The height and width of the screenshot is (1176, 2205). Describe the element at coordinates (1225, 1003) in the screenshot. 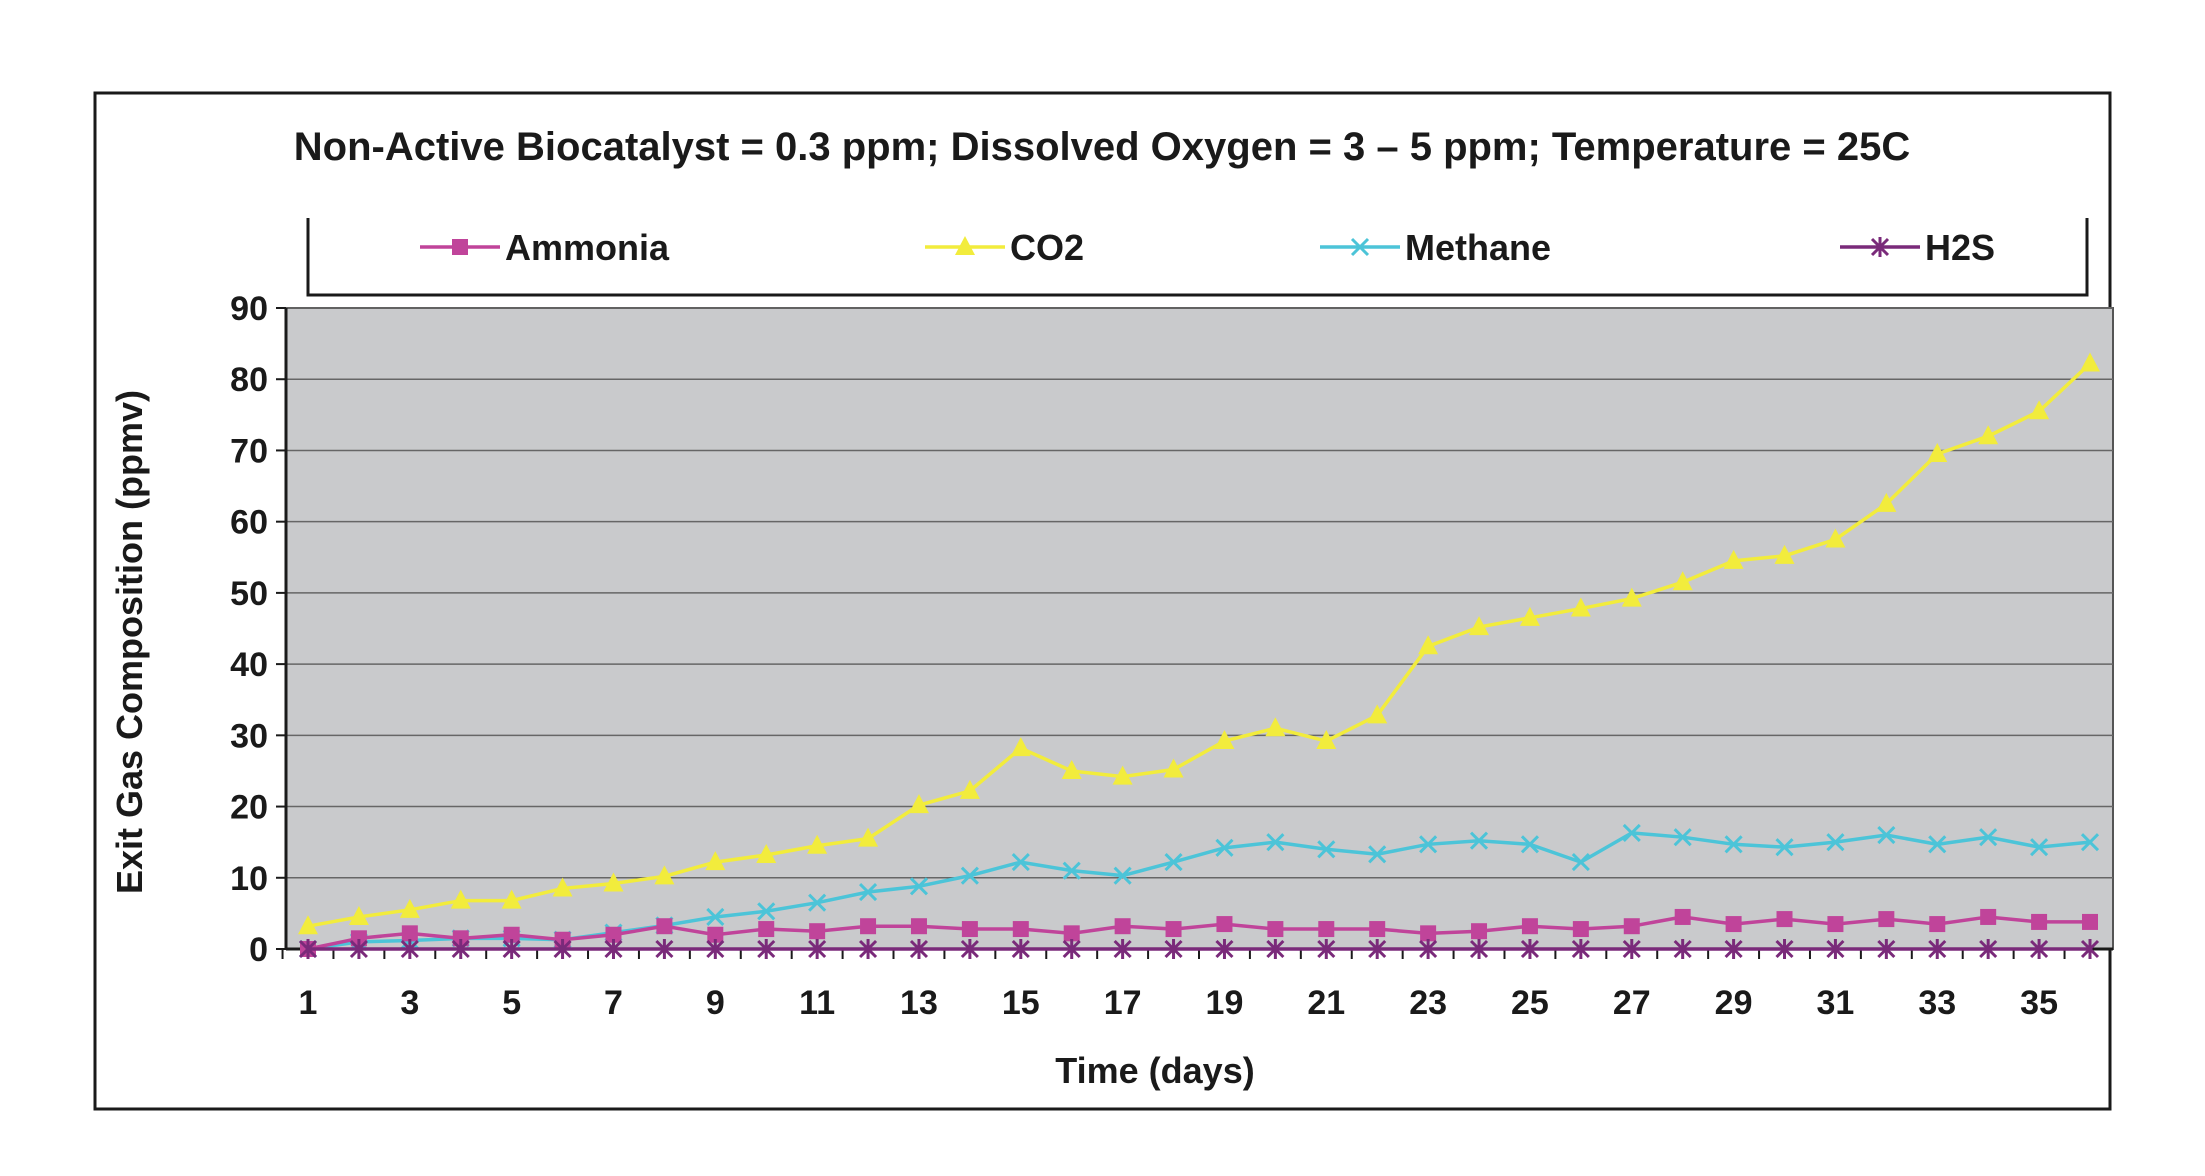

I see `x-tick-label: 19` at that location.